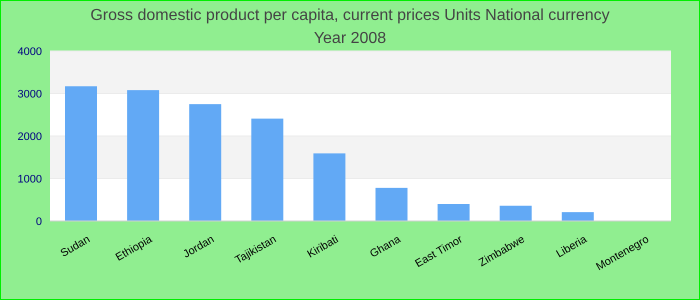 This screenshot has width=700, height=300. What do you see at coordinates (39, 222) in the screenshot?
I see `y-tick-label: 0` at bounding box center [39, 222].